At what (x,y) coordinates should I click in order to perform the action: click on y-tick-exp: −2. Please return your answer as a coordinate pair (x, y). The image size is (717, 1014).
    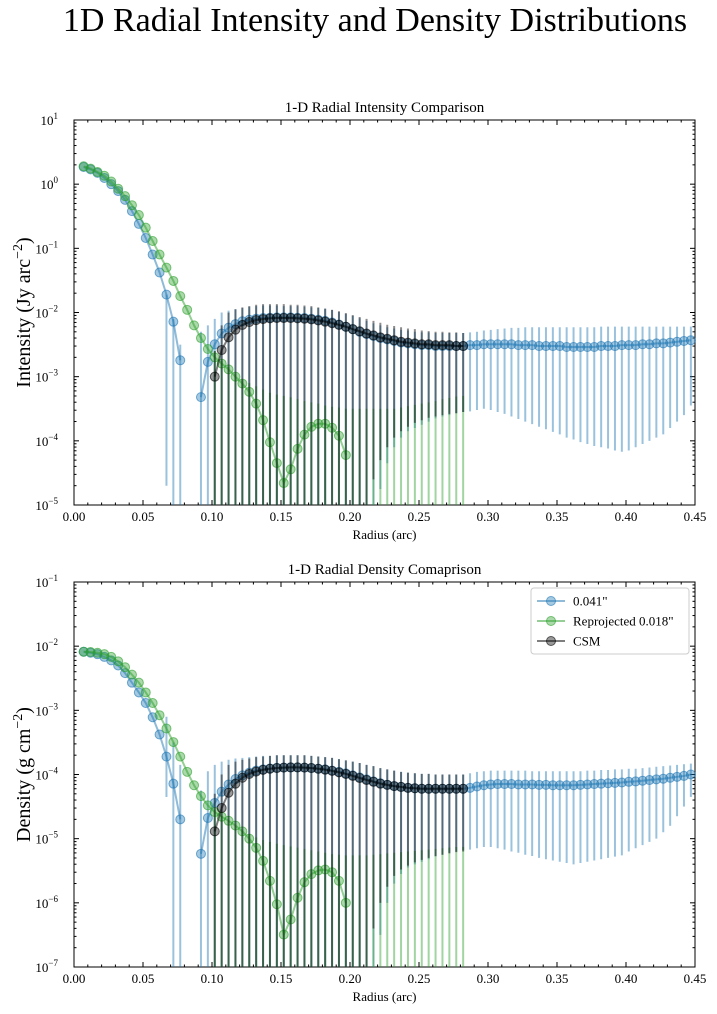
    Looking at the image, I should click on (53, 309).